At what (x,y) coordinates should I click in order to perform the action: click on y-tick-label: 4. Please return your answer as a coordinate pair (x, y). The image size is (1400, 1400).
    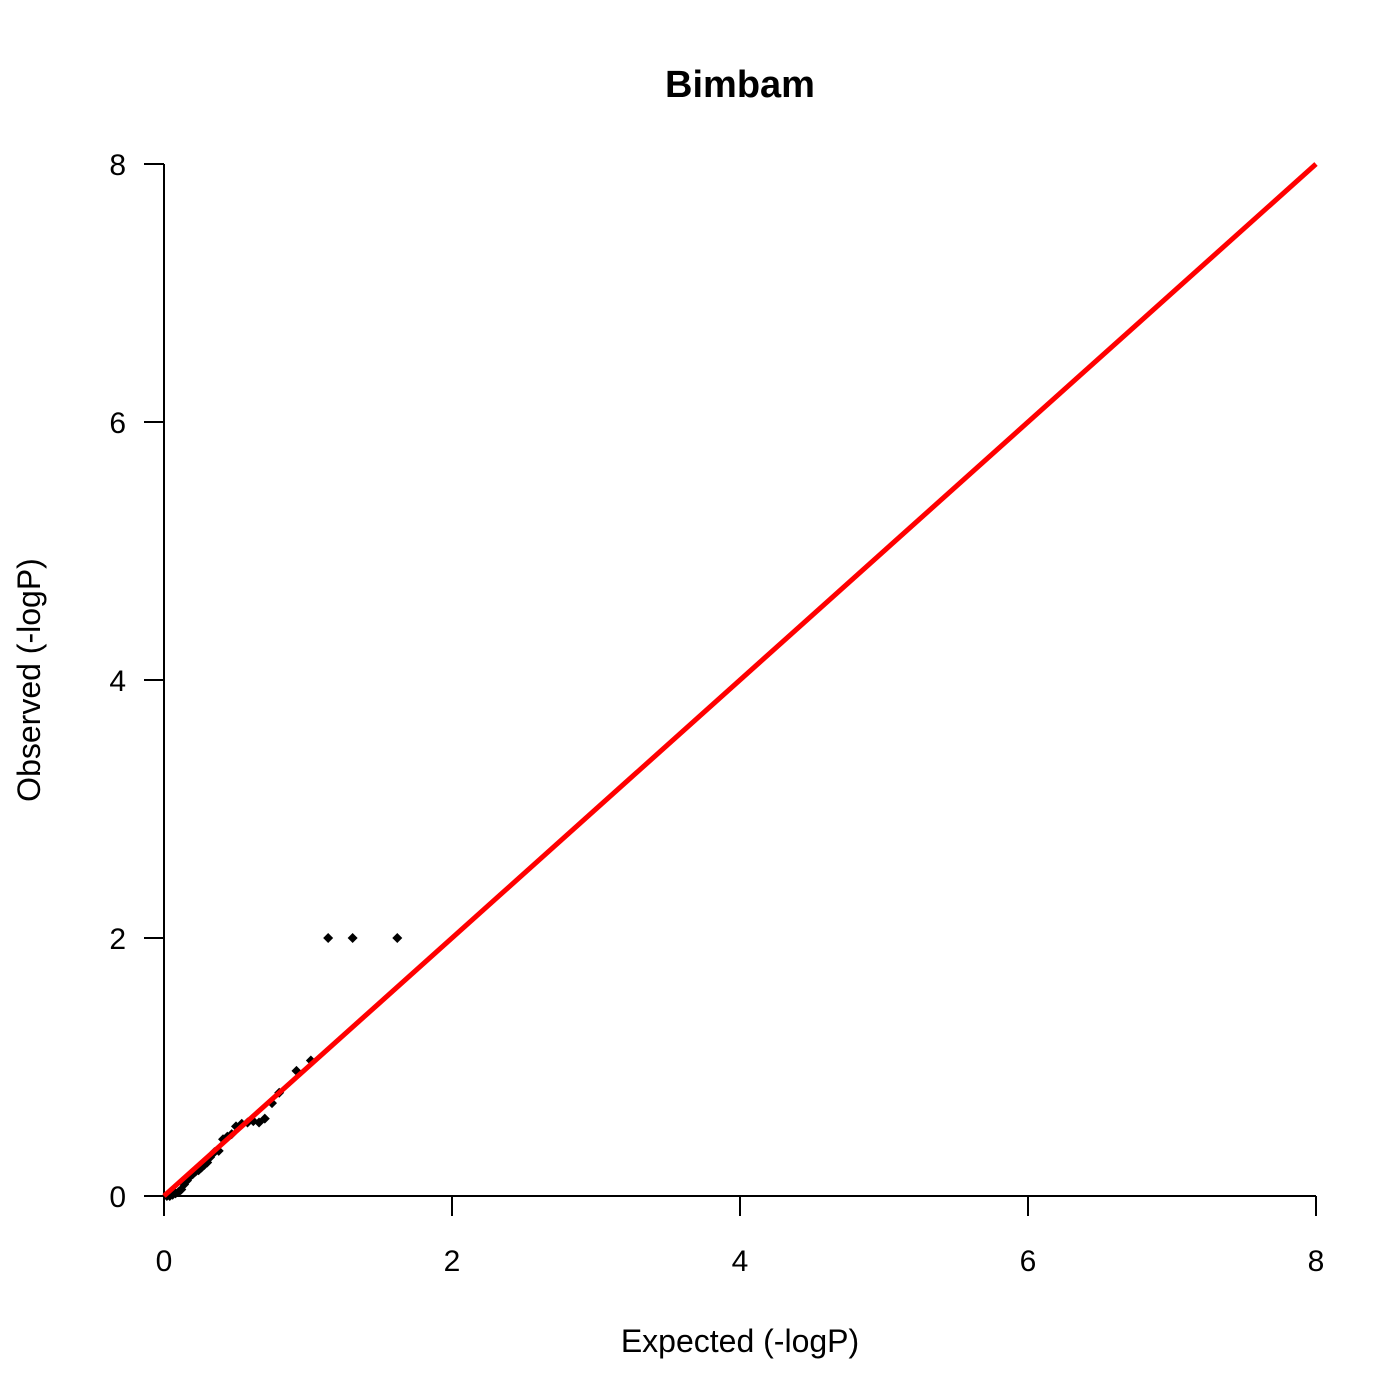
    Looking at the image, I should click on (117, 681).